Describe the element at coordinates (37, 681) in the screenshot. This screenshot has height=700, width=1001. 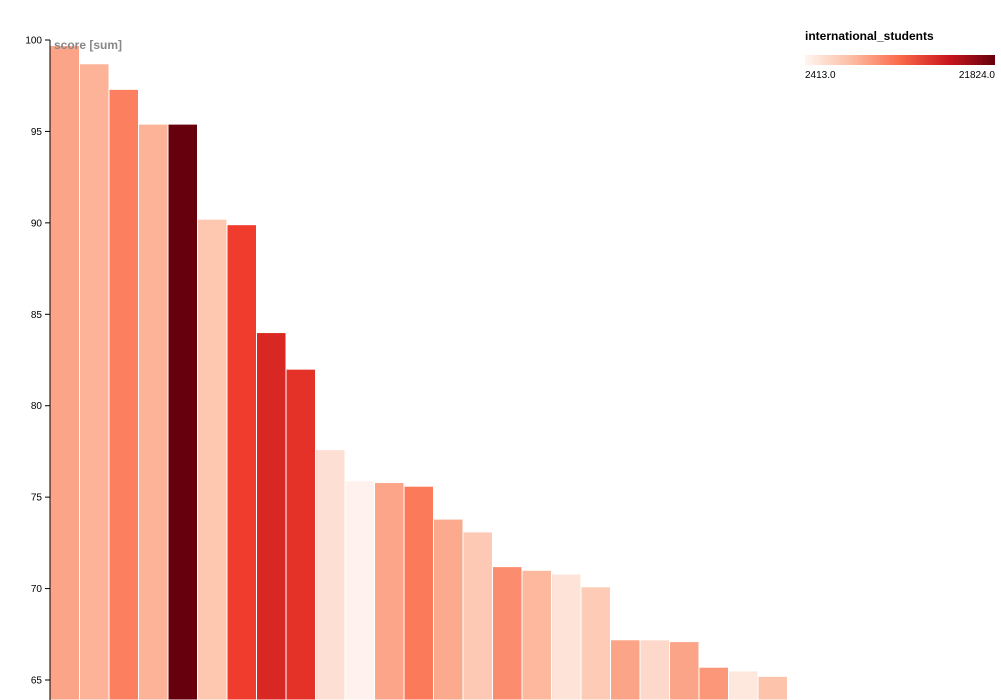
I see `y-tick-label: 65` at that location.